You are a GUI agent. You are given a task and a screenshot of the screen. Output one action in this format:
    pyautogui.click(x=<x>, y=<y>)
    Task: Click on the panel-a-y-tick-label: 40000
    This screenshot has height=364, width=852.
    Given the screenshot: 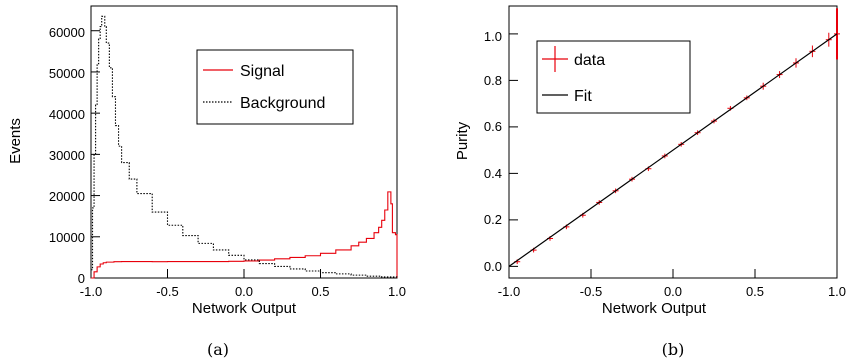 What is the action you would take?
    pyautogui.click(x=67, y=114)
    